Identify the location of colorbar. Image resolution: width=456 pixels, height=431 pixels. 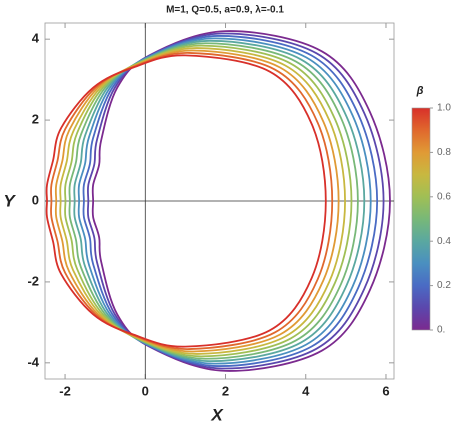
(421, 219).